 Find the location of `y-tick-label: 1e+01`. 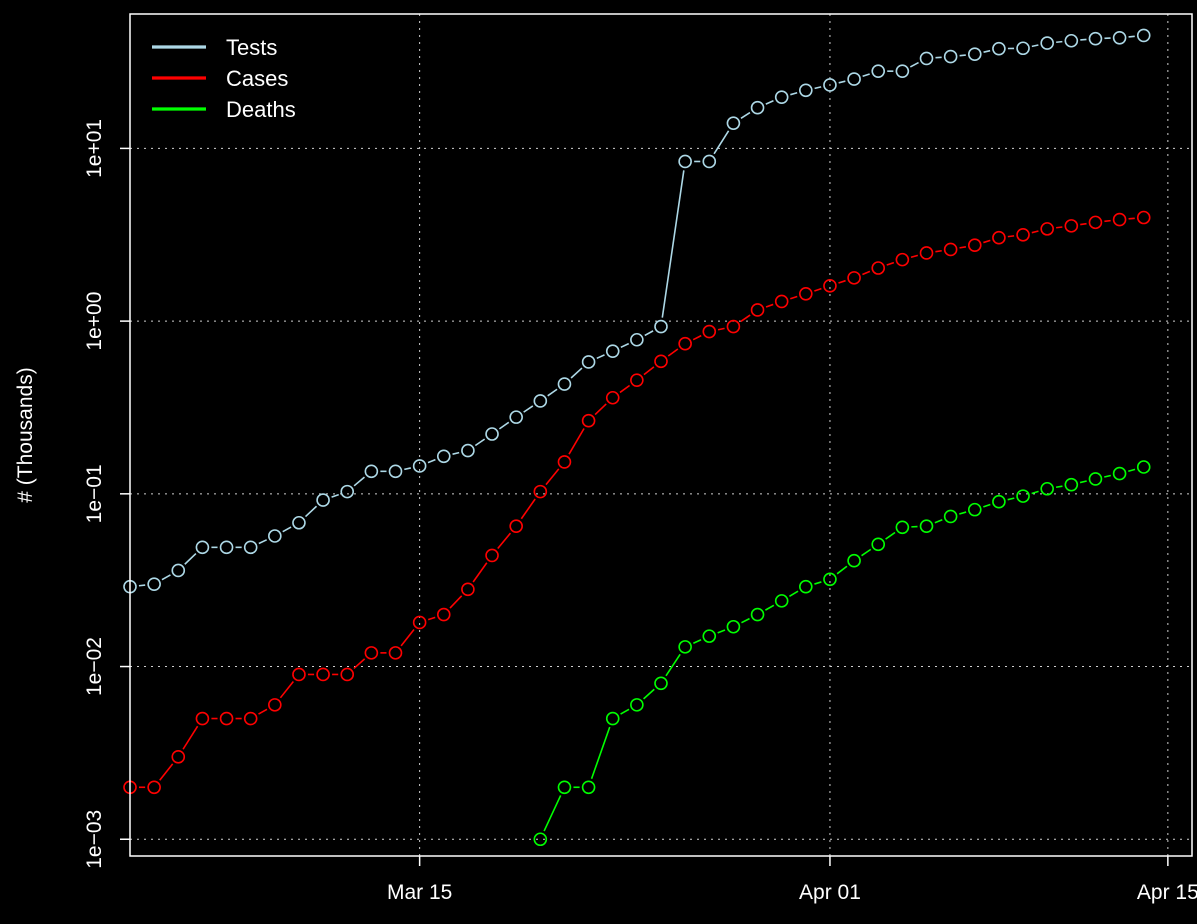

y-tick-label: 1e+01 is located at coordinates (94, 148).